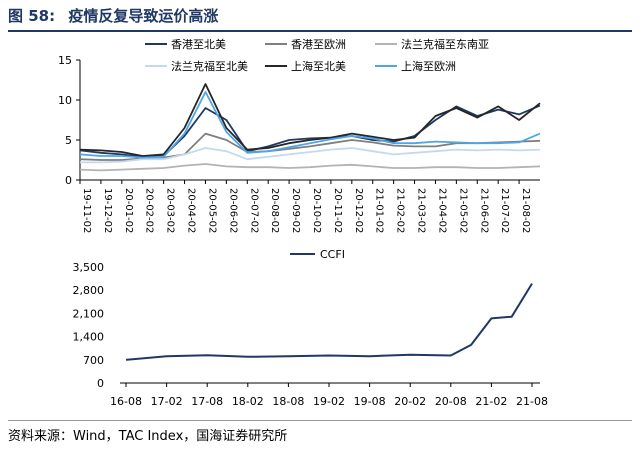 The height and width of the screenshot is (449, 640). What do you see at coordinates (68, 140) in the screenshot?
I see `y-tick-label-1: 5` at bounding box center [68, 140].